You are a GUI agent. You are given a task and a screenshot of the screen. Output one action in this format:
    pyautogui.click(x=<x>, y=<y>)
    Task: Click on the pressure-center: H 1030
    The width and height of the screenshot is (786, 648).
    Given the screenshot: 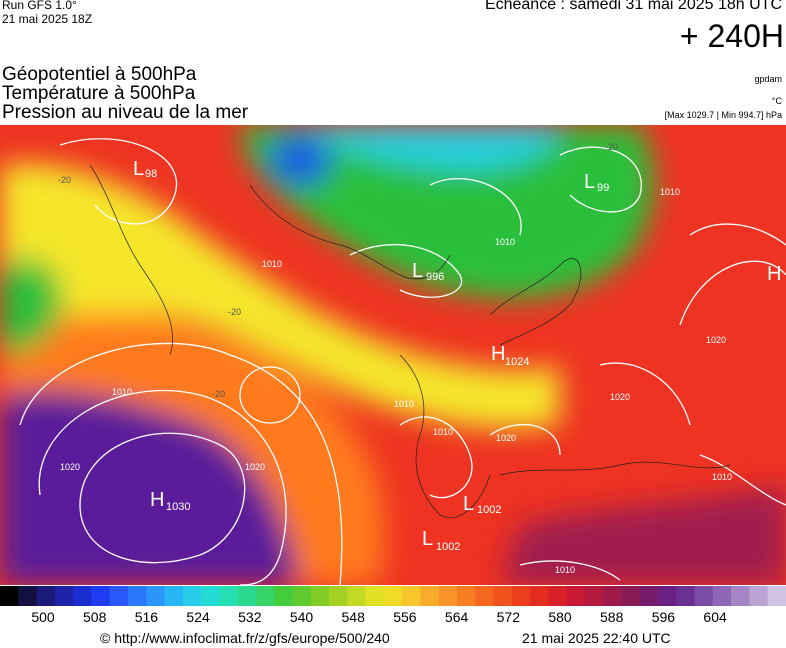 What is the action you would take?
    pyautogui.click(x=170, y=501)
    